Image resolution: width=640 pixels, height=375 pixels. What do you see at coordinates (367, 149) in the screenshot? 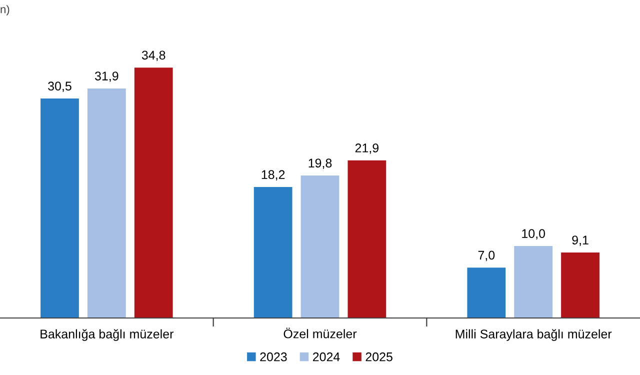
I see `data-label: 21,9` at bounding box center [367, 149].